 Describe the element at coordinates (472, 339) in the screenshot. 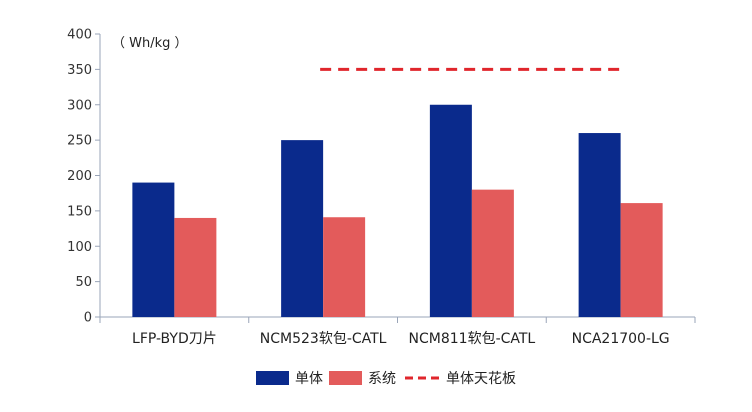

I see `x-tick-label: NCM811软包-CATL` at that location.